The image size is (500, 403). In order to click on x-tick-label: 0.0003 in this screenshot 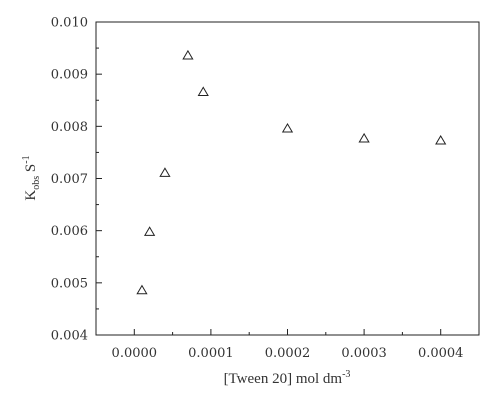, I will do `click(364, 353)`.